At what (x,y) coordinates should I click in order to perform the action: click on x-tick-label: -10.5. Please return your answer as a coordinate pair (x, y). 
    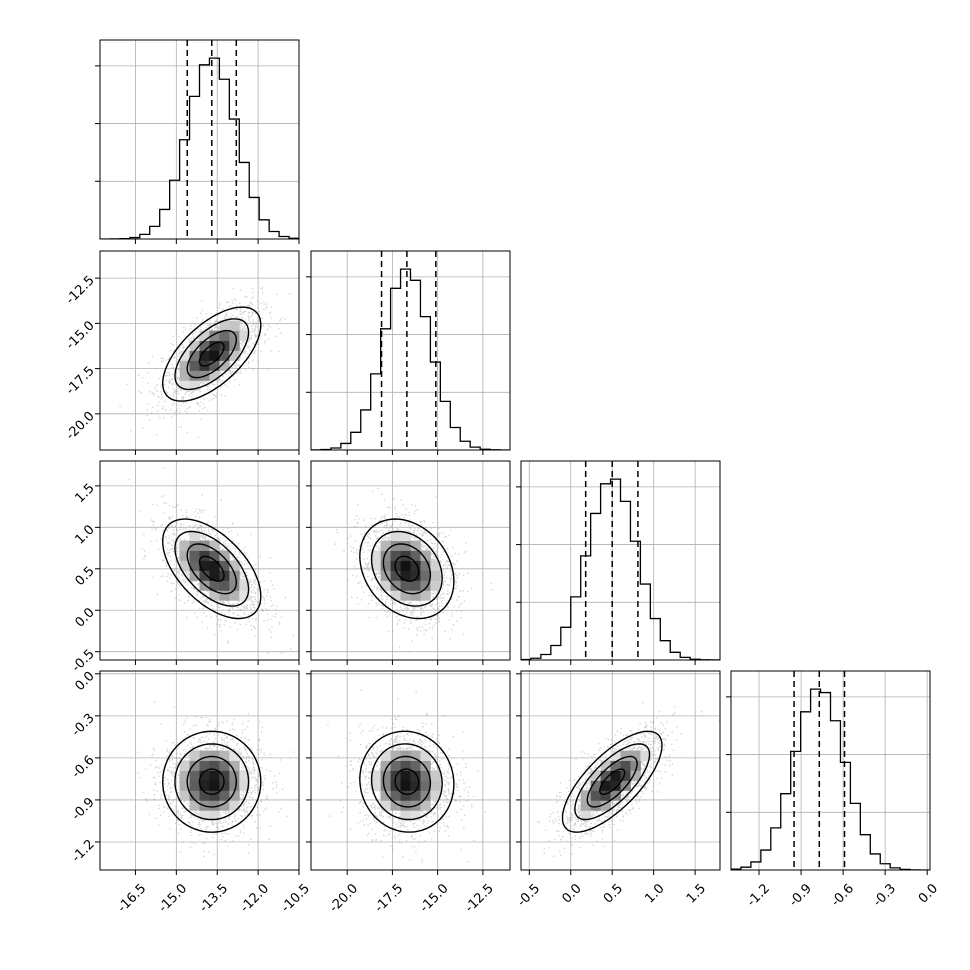
    Looking at the image, I should click on (296, 898).